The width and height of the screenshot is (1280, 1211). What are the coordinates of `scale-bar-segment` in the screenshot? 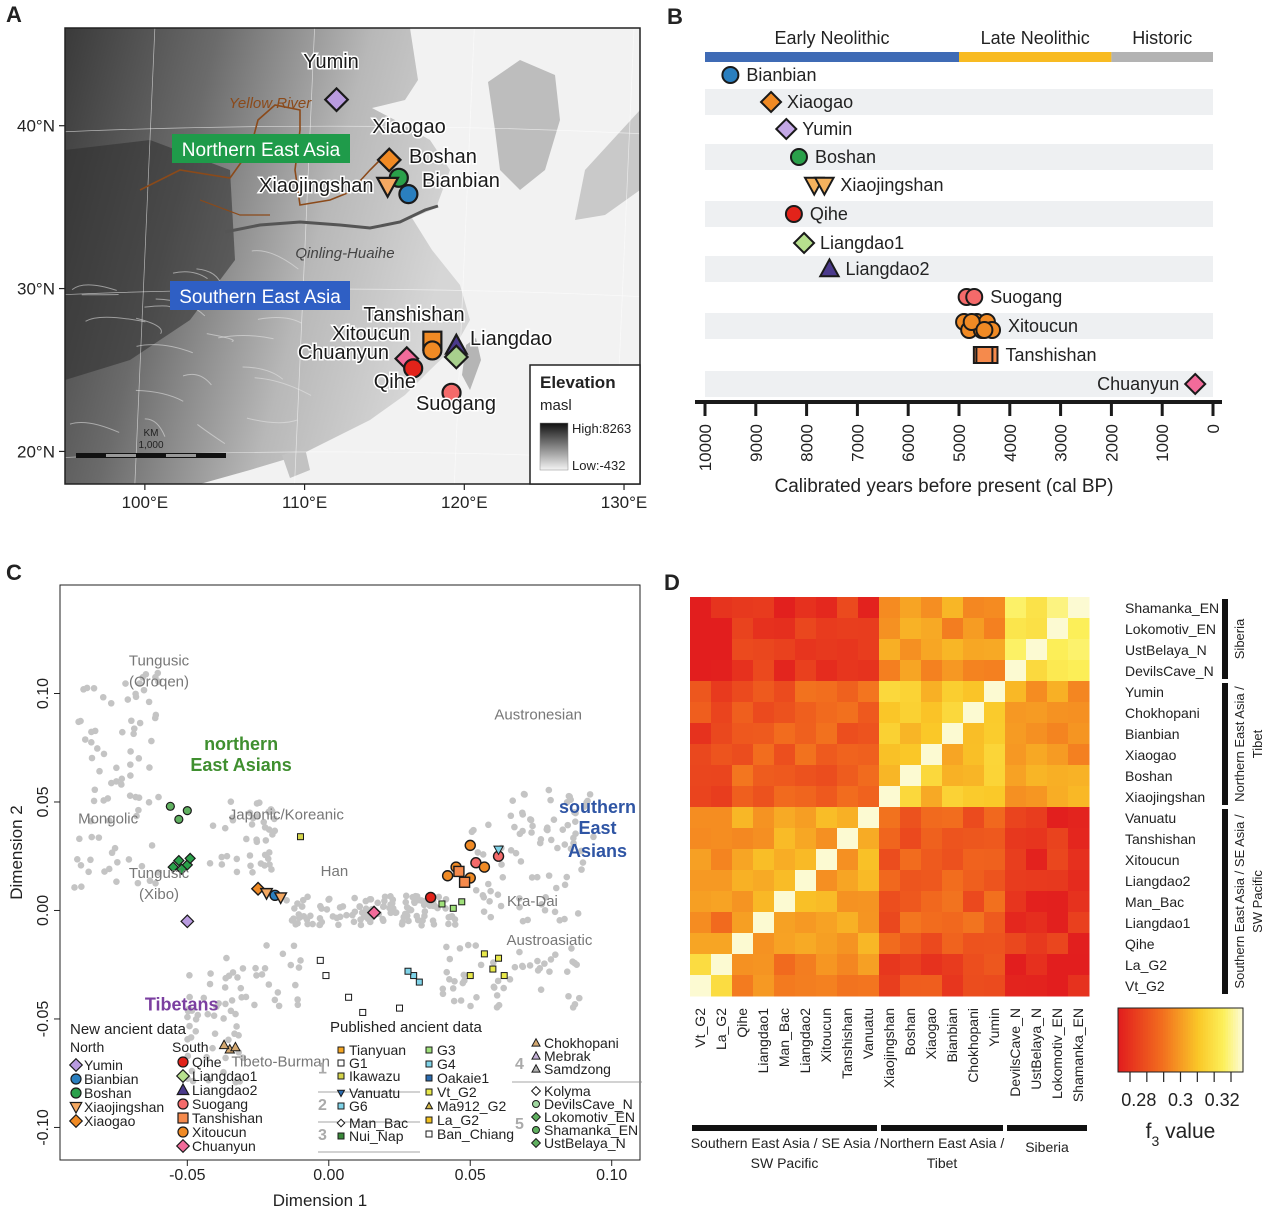 It's located at (181, 455).